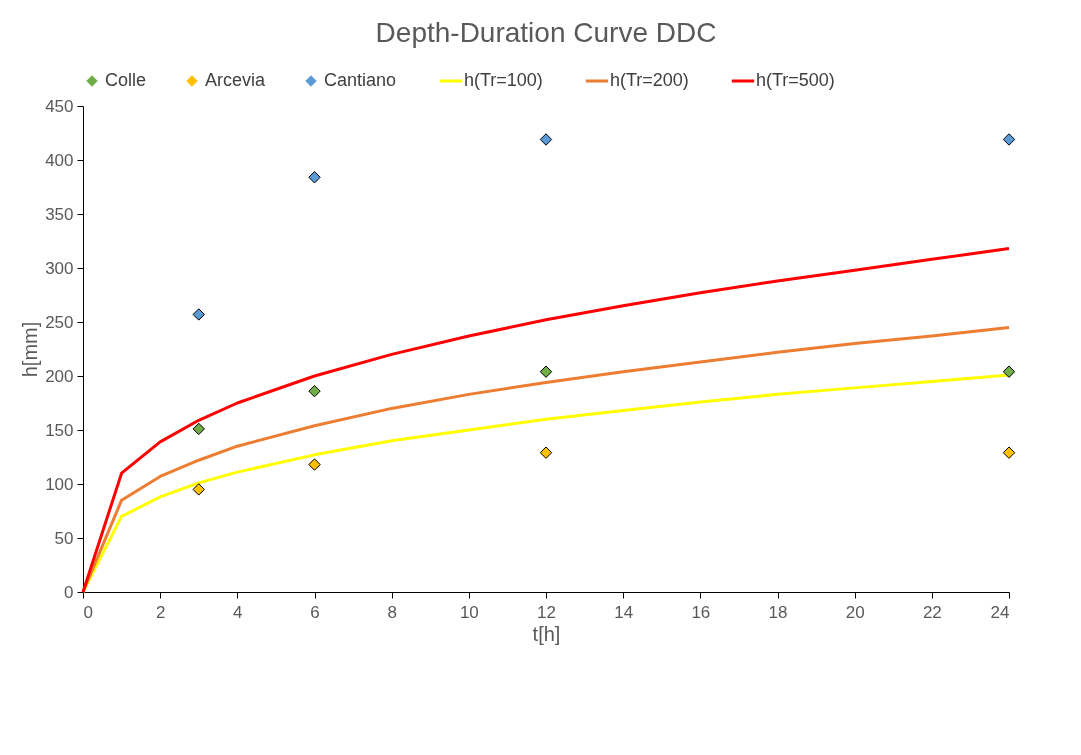 This screenshot has height=755, width=1081. What do you see at coordinates (59, 268) in the screenshot?
I see `y-tick-label: 300` at bounding box center [59, 268].